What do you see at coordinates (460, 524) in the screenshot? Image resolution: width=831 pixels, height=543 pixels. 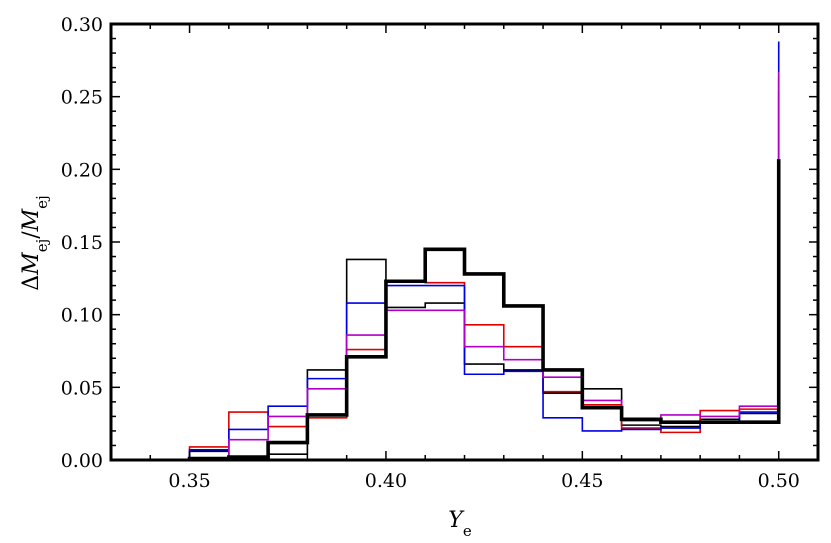 I see `x-axis-title: Ye` at bounding box center [460, 524].